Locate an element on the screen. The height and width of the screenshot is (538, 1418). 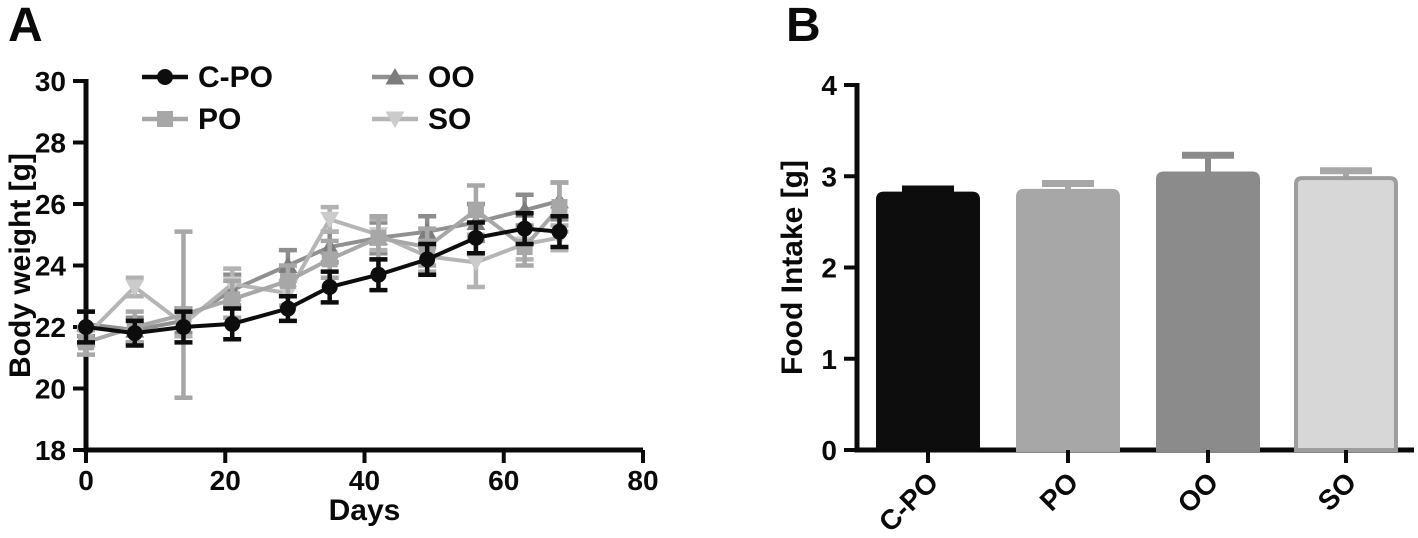
a-x-tick-label: 60 is located at coordinates (503, 480).